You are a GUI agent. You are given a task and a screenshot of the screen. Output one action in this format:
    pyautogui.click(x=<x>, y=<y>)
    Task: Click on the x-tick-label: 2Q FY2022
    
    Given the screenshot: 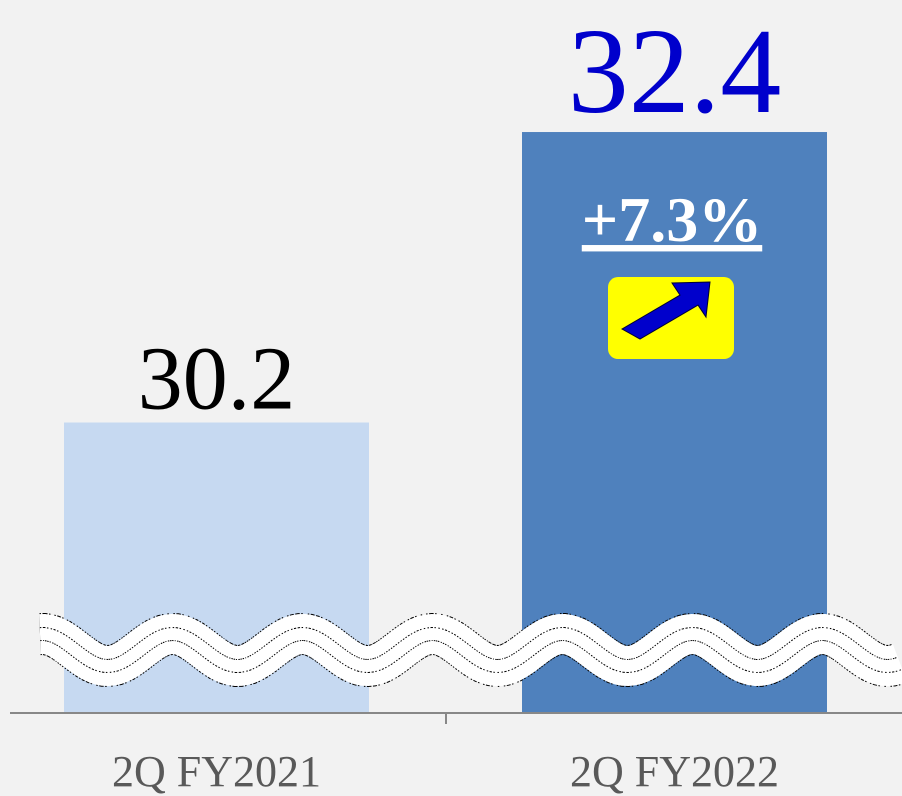 What is the action you would take?
    pyautogui.click(x=674, y=771)
    